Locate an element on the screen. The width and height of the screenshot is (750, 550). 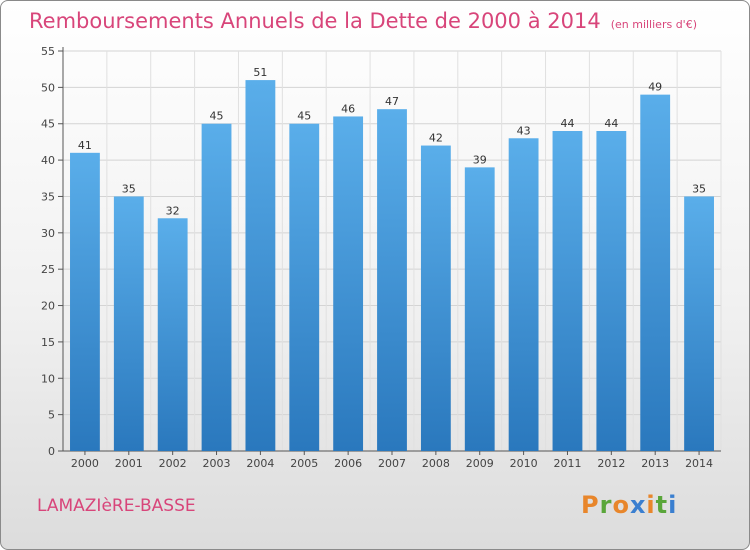
bar-2013 is located at coordinates (655, 273).